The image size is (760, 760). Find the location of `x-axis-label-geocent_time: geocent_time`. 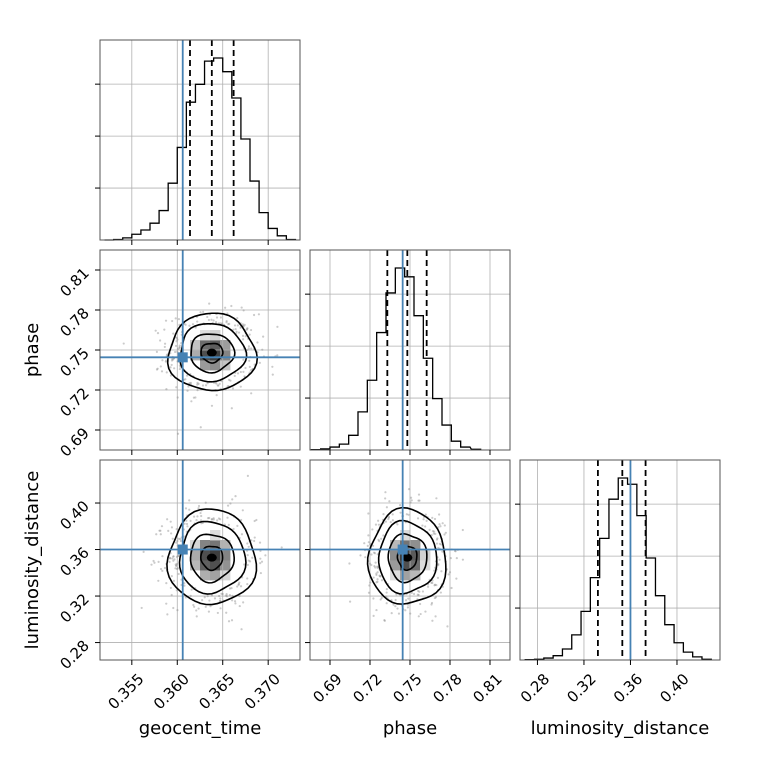

x-axis-label-geocent_time: geocent_time is located at coordinates (200, 728).